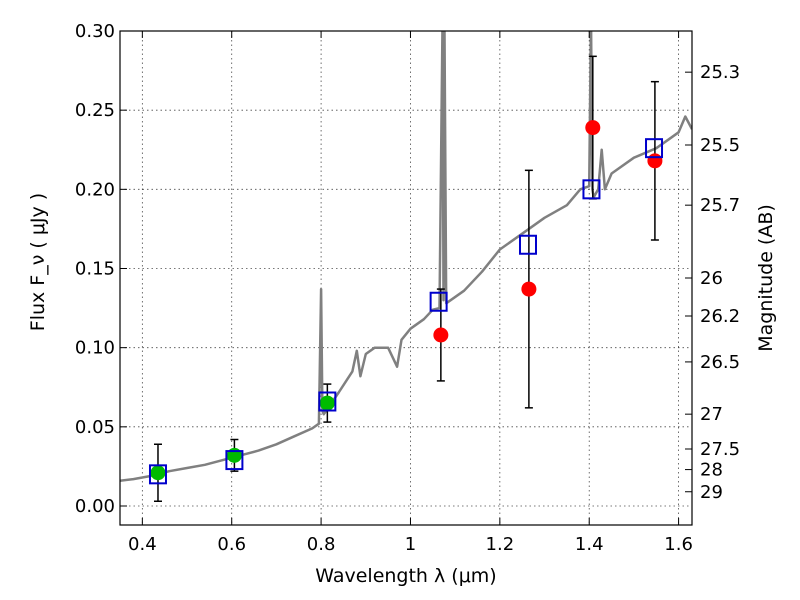 Image resolution: width=800 pixels, height=600 pixels. Describe the element at coordinates (38, 262) in the screenshot. I see `y-axis-label: Flux F_ν ( μJy )` at that location.